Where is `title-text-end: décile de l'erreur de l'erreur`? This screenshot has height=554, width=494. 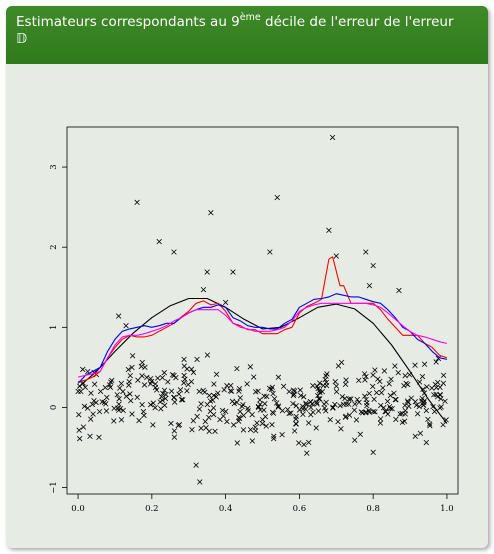
title-text-end: décile de l'erreur de l'erreur is located at coordinates (357, 22).